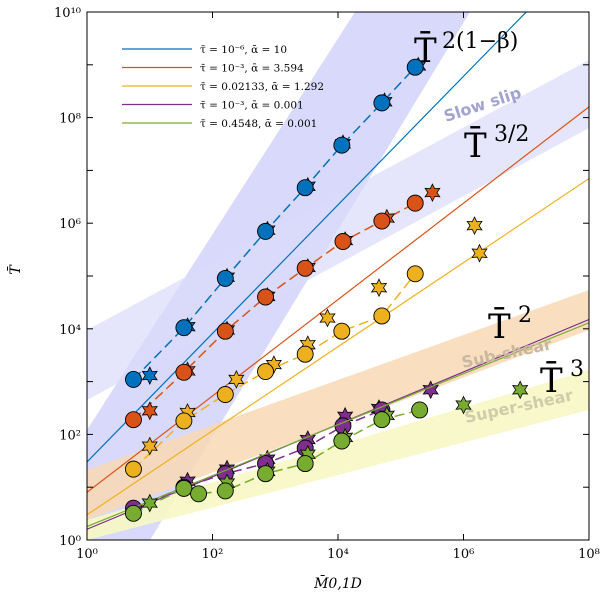 Image resolution: width=602 pixels, height=601 pixels. What do you see at coordinates (589, 554) in the screenshot?
I see `x-tick-label: 10⁸` at bounding box center [589, 554].